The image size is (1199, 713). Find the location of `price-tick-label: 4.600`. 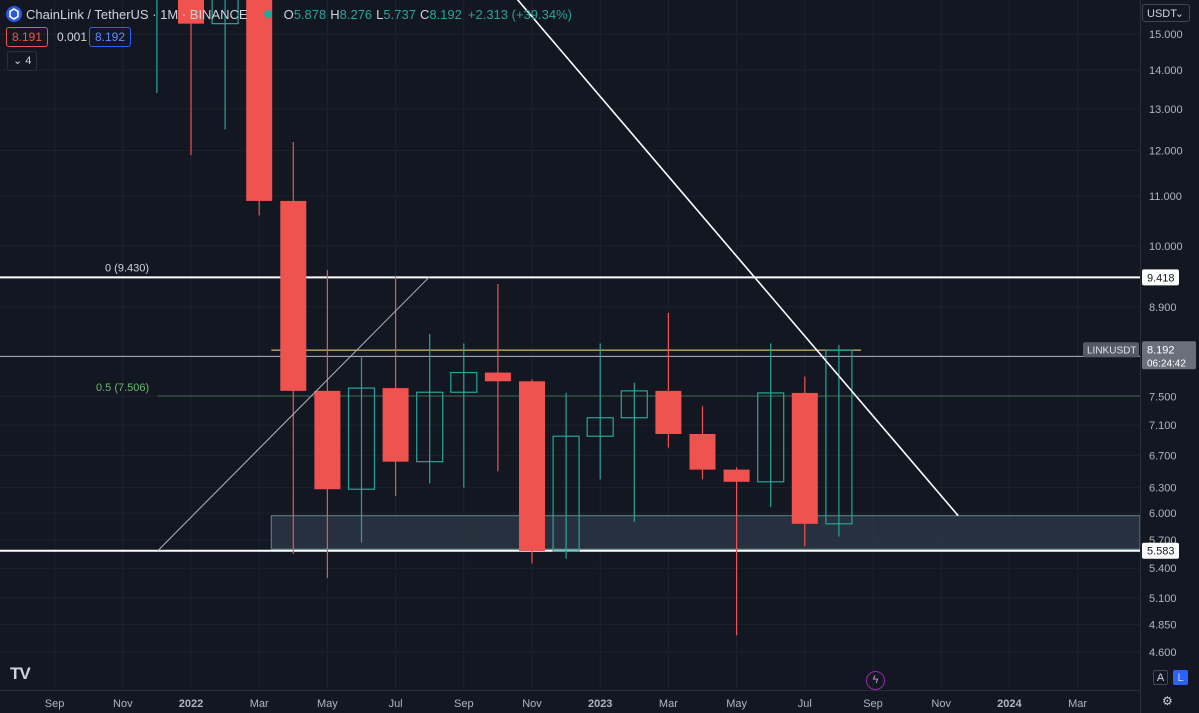

price-tick-label: 4.600 is located at coordinates (1163, 653).